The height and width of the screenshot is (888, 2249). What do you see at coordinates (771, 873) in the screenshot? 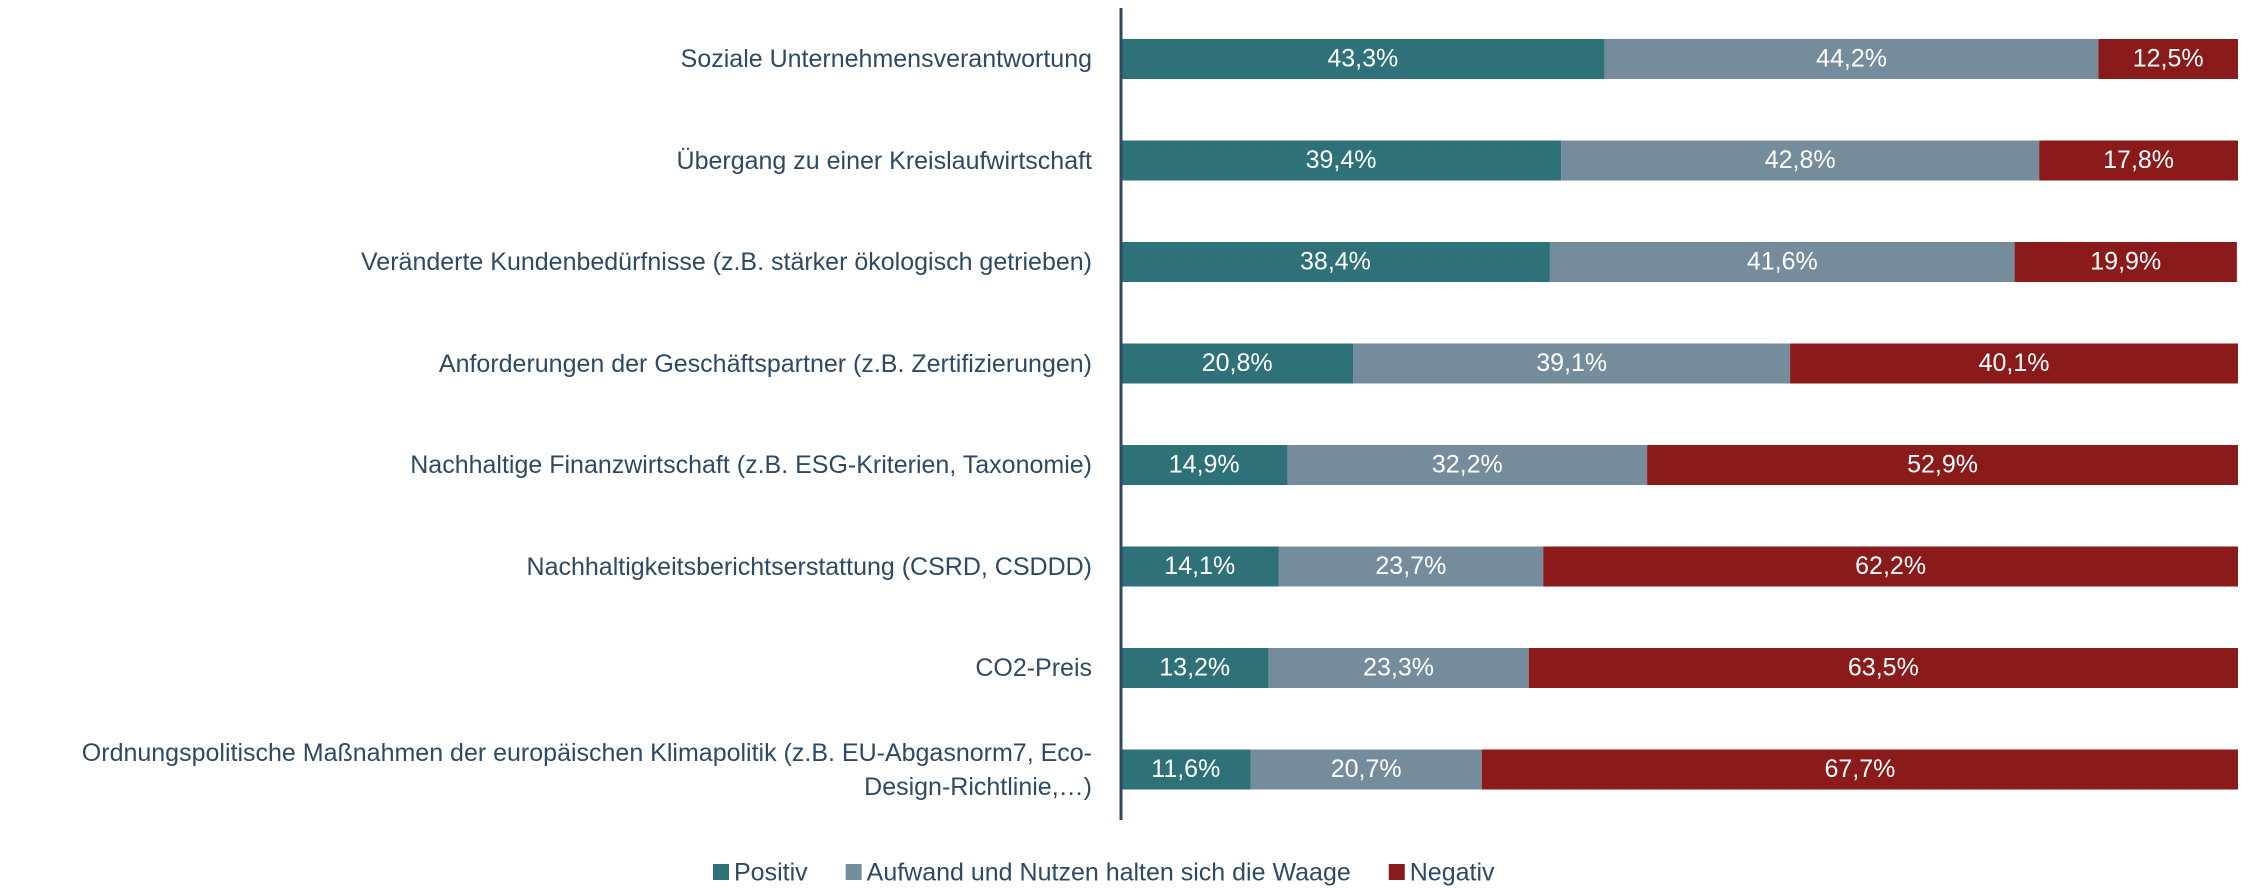
I see `legend-label: Positiv` at bounding box center [771, 873].